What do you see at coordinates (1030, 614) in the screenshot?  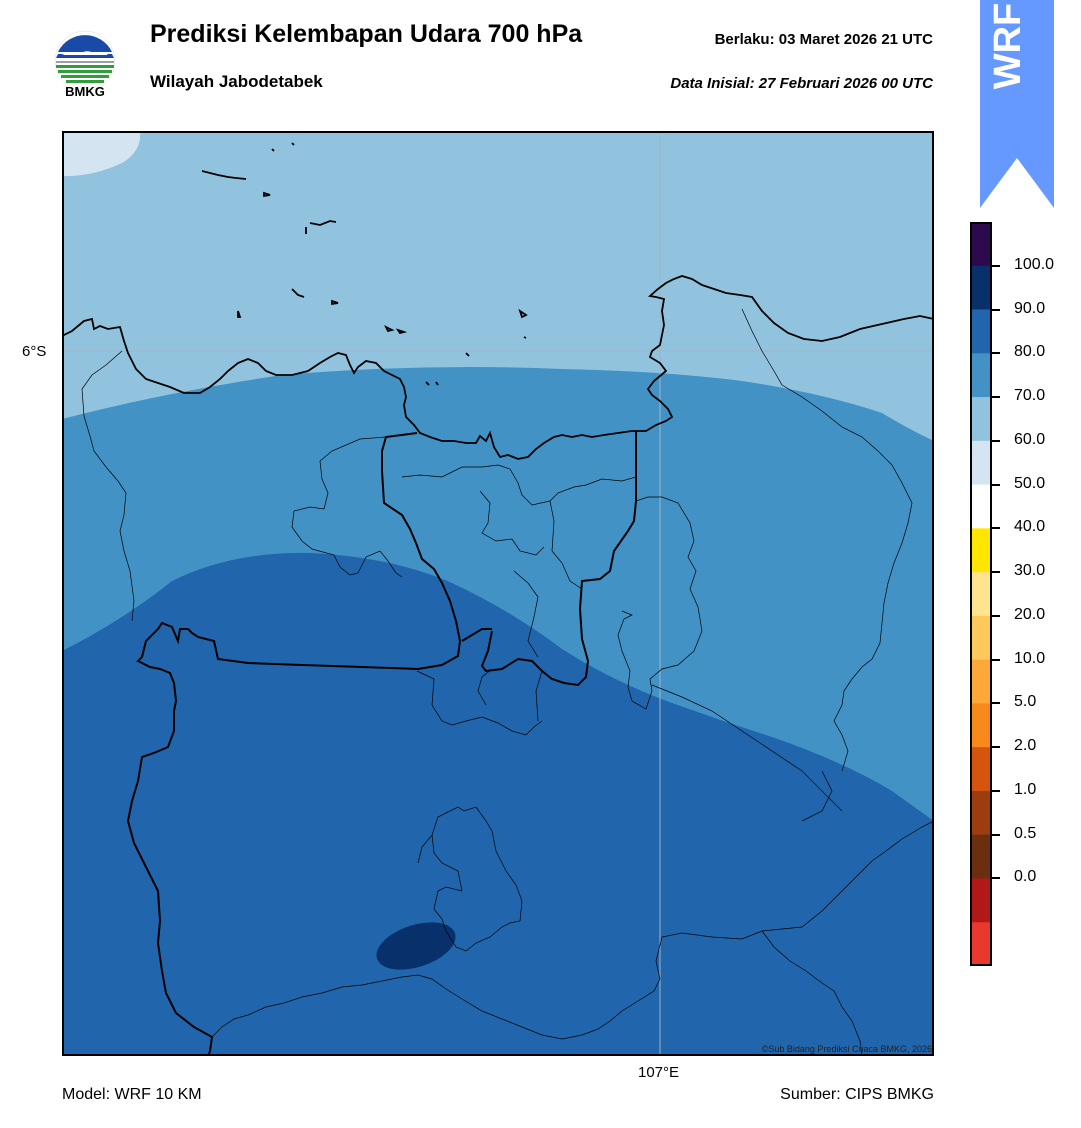 I see `colorbar-tick-label: 20.0` at bounding box center [1030, 614].